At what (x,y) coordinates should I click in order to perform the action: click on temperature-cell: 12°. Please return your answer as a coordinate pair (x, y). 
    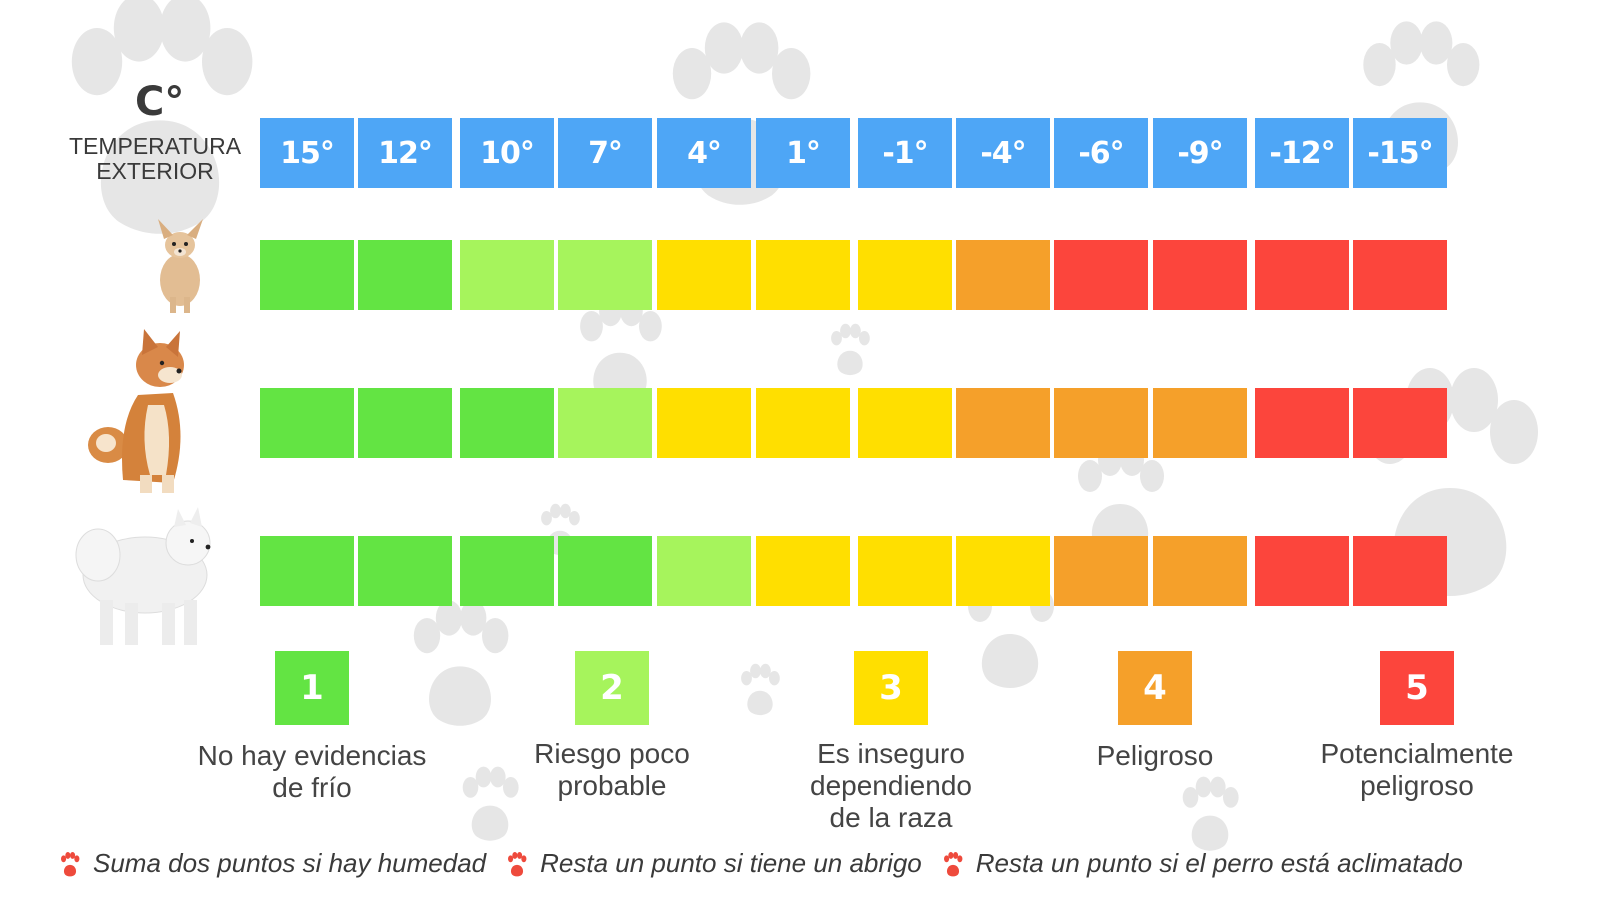
    Looking at the image, I should click on (405, 153).